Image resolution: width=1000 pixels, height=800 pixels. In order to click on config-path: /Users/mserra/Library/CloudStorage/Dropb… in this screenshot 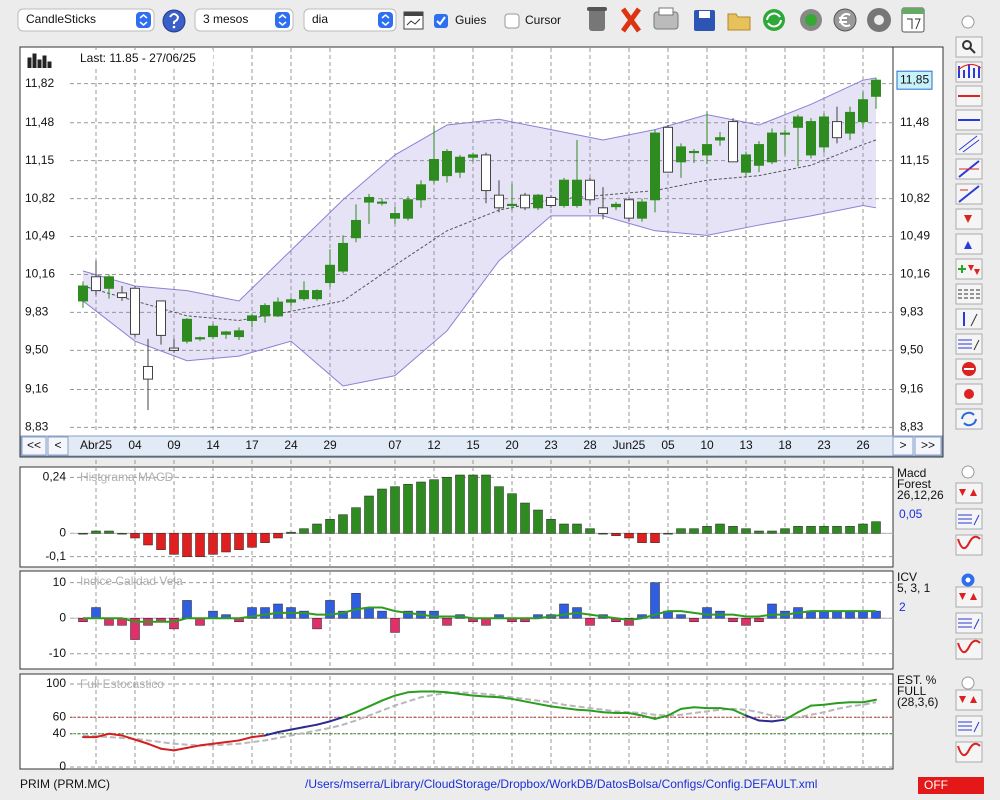, I will do `click(561, 784)`.